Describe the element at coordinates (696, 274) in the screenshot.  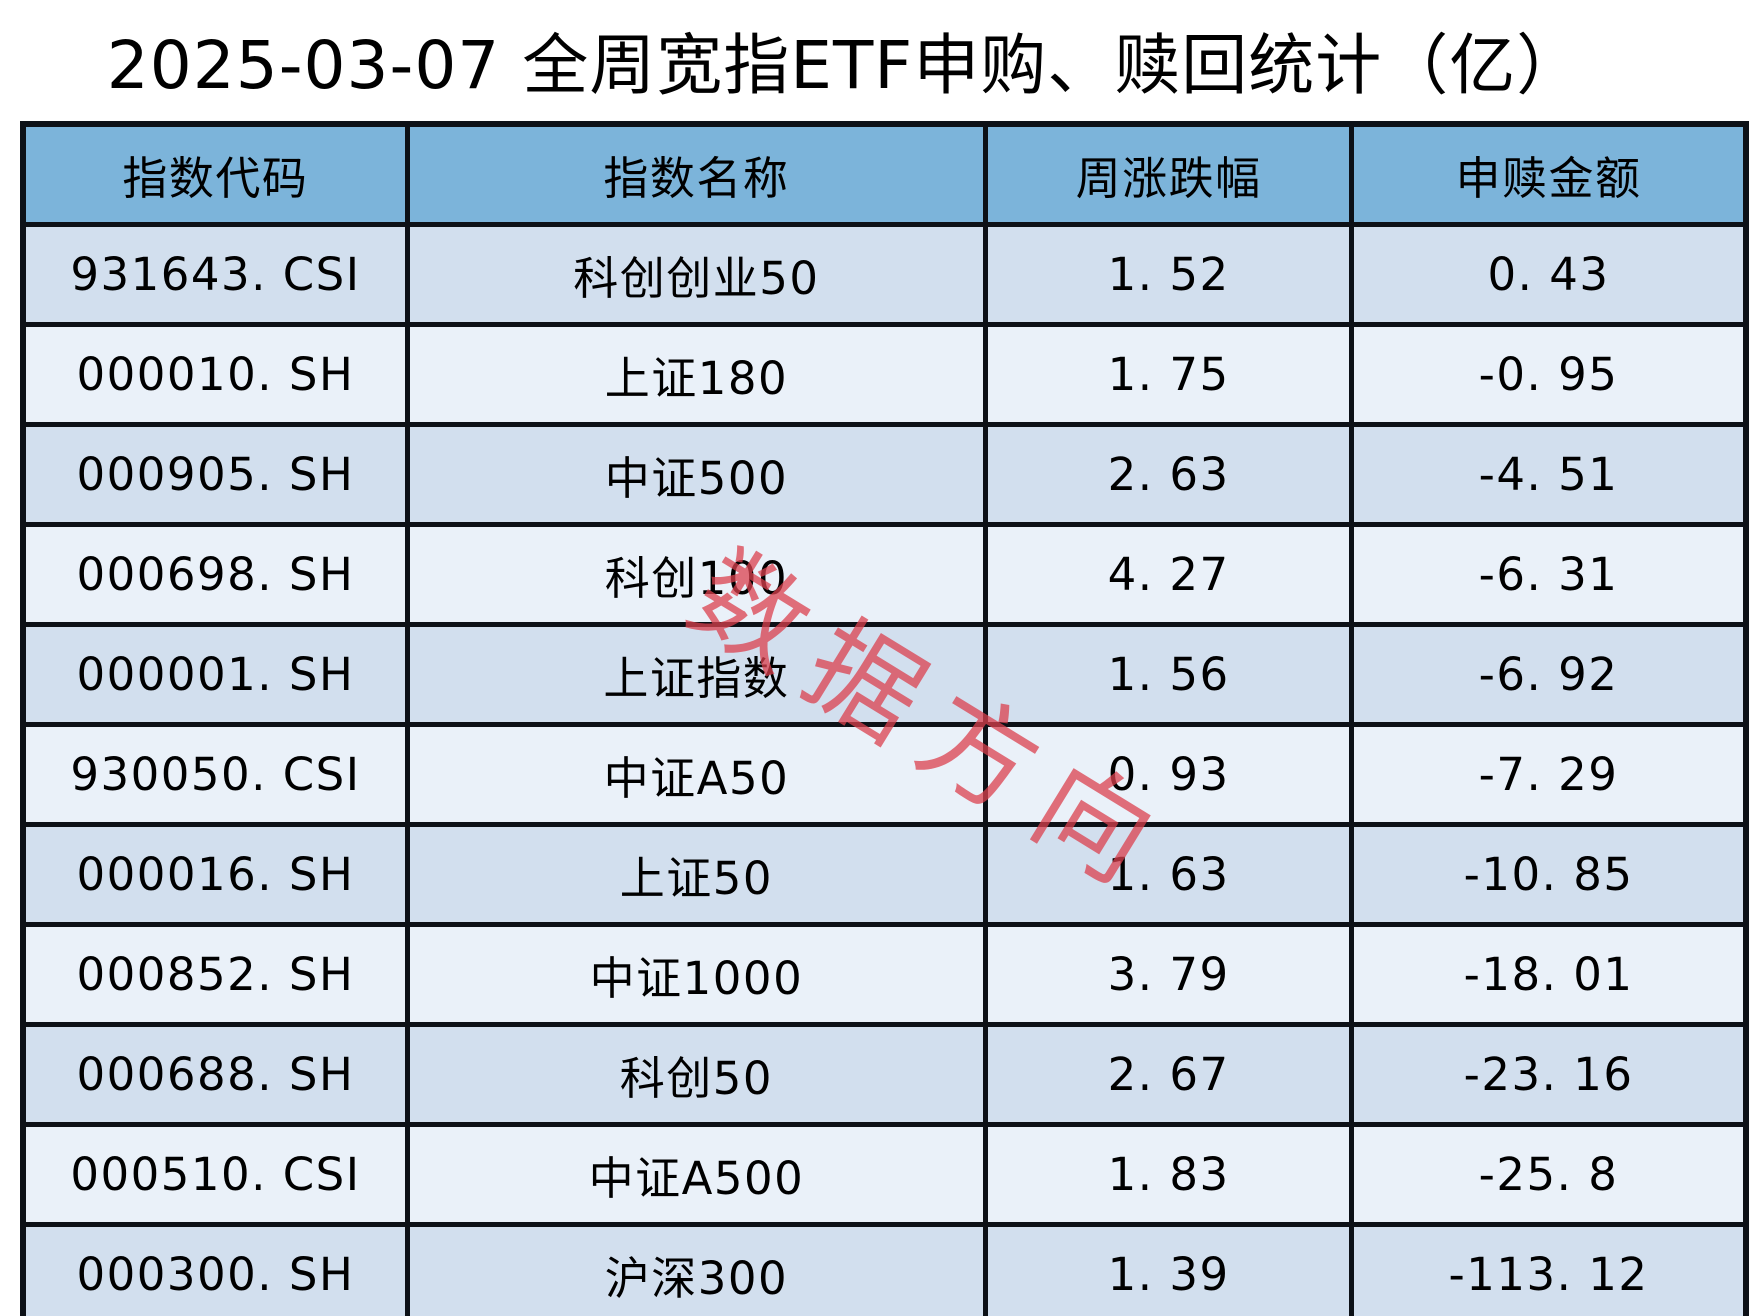
I see `index-name-cell: 科创创业50` at that location.